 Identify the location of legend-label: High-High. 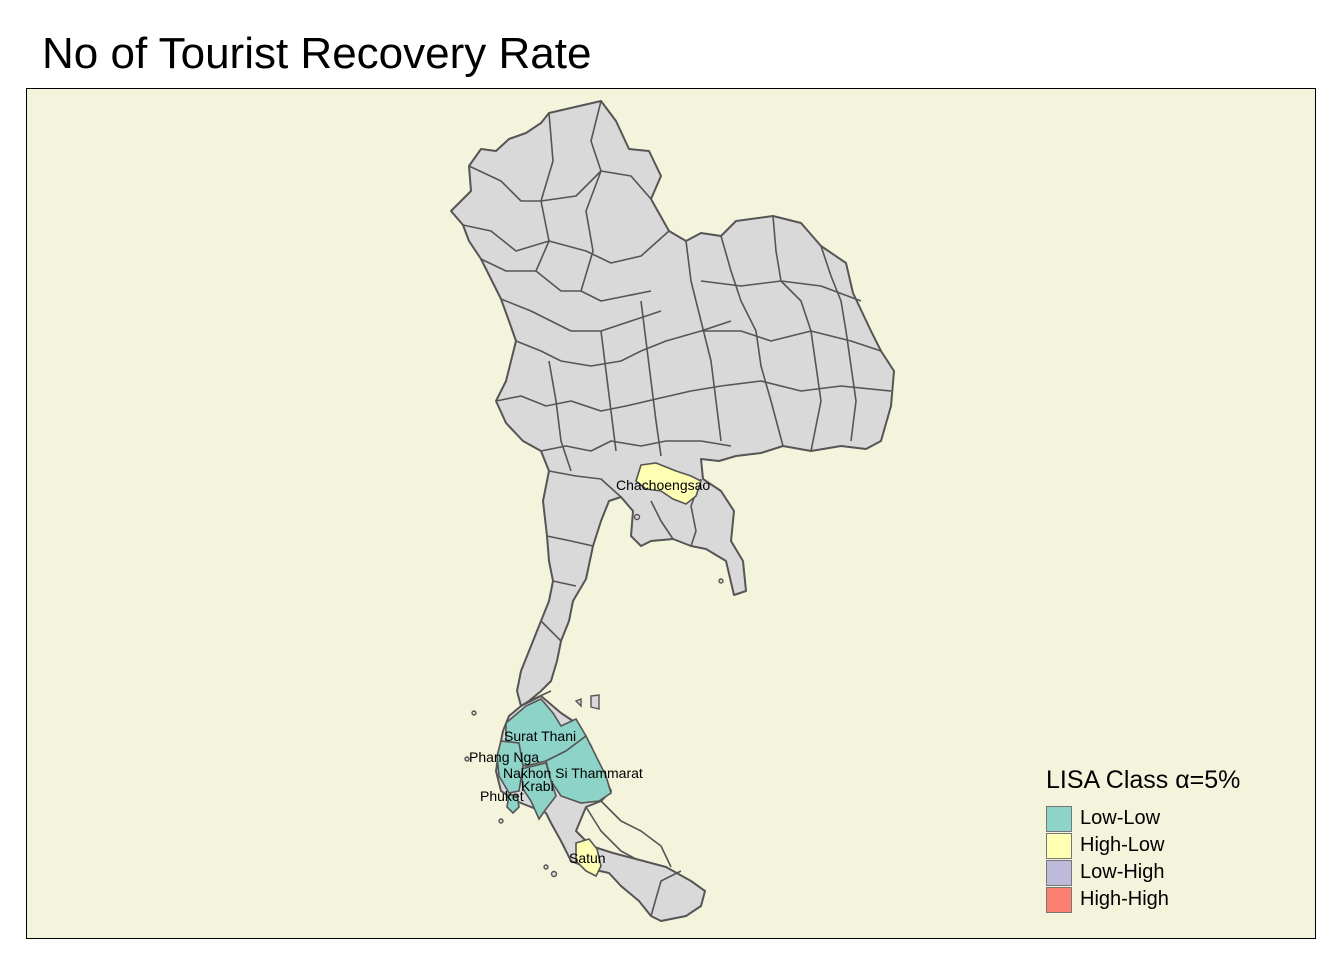
(1124, 899).